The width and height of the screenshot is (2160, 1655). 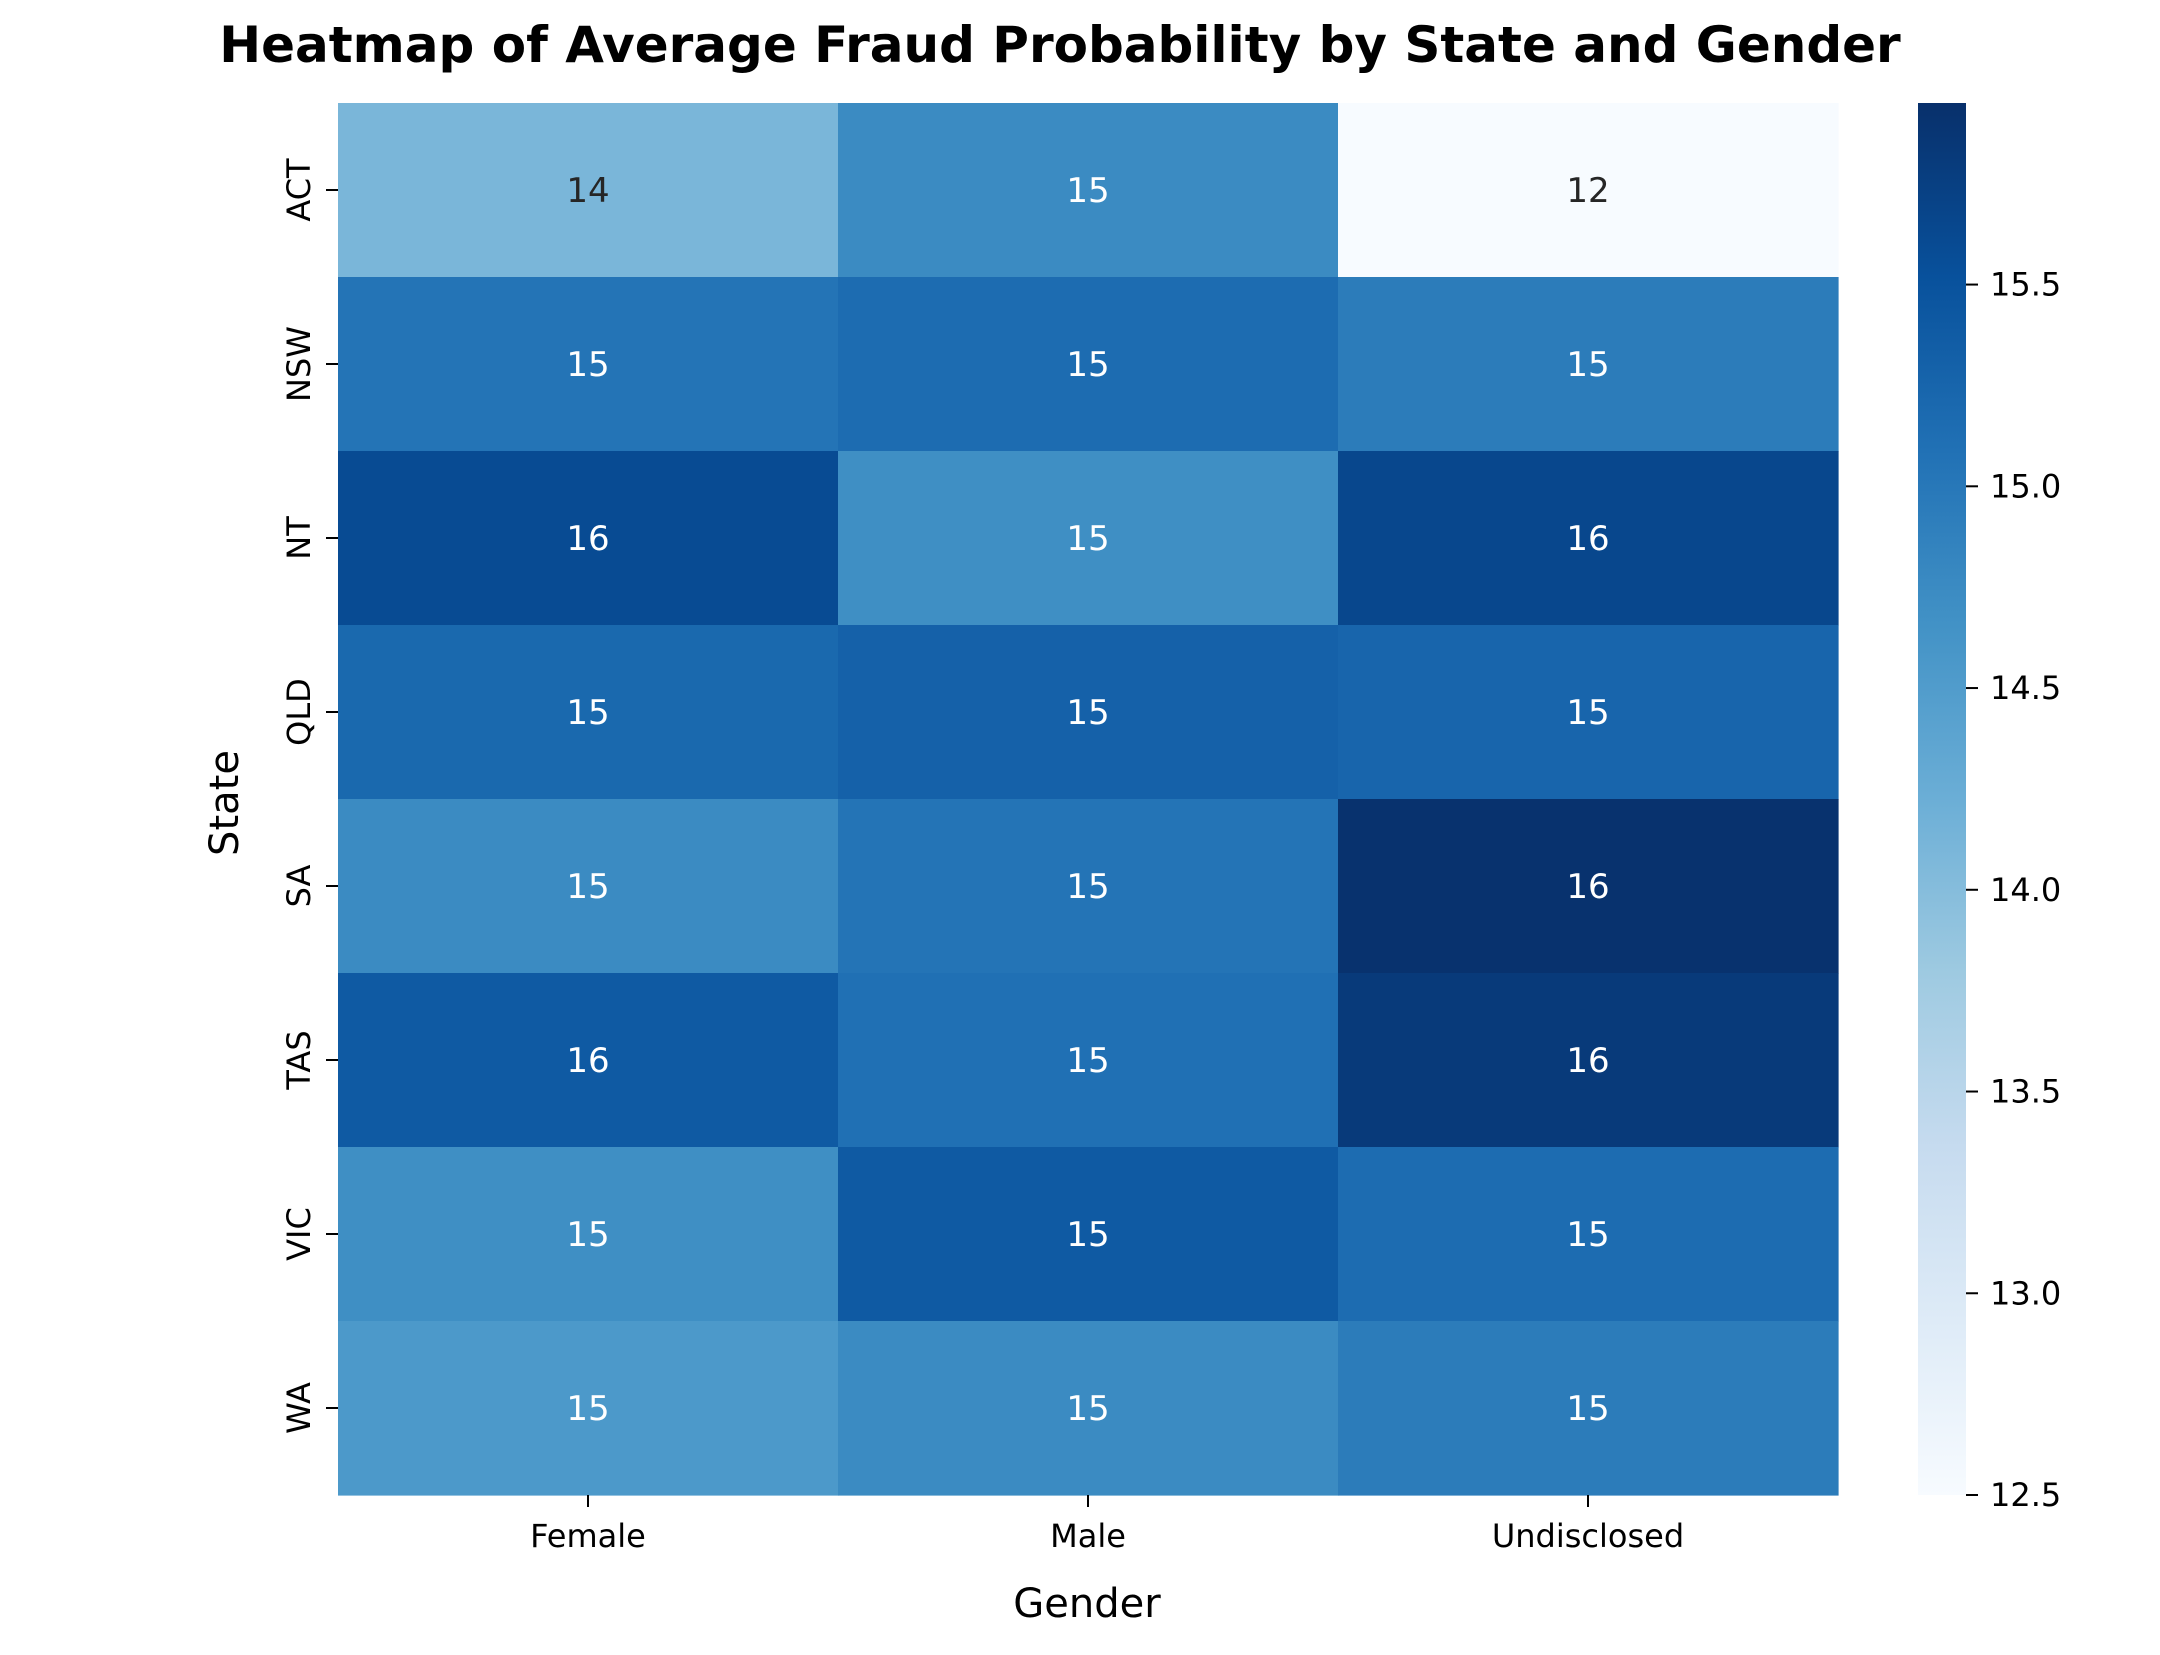 I want to click on colorbar-tick-label: 14.0, so click(x=2025, y=890).